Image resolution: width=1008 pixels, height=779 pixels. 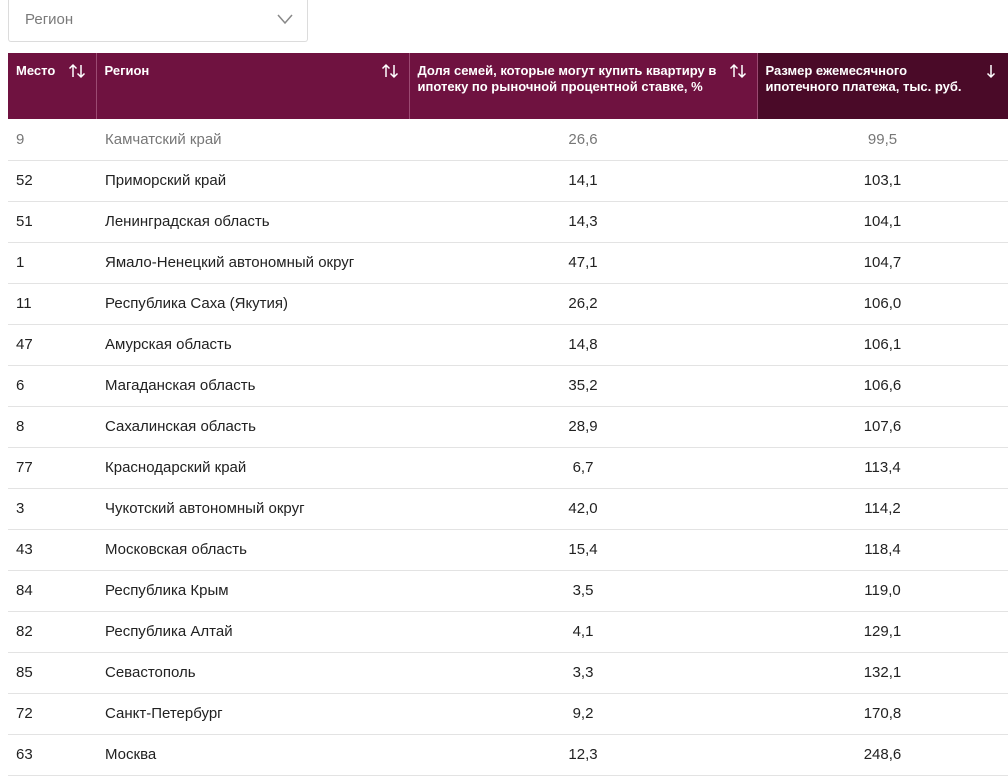 What do you see at coordinates (252, 591) in the screenshot?
I see `cell-region: Республика Крым` at bounding box center [252, 591].